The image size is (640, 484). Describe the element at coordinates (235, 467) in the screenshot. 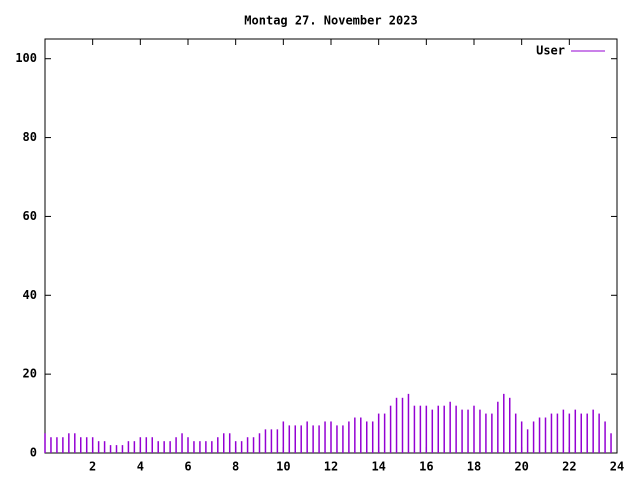

I see `x-tick-label: 8` at that location.